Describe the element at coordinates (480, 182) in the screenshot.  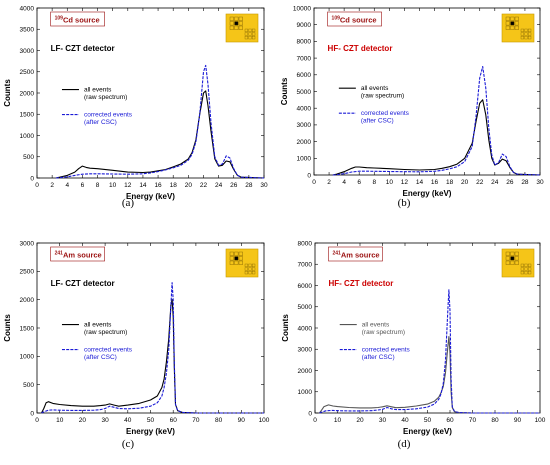
I see `x-tick-label: 22` at that location.